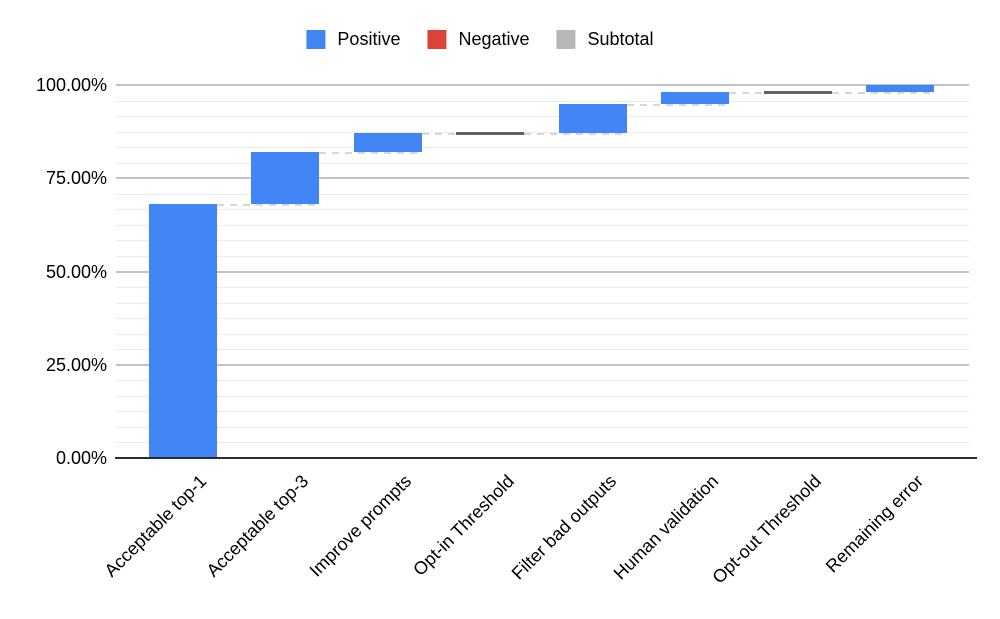  Describe the element at coordinates (369, 39) in the screenshot. I see `legend-label-positive: Positive` at that location.